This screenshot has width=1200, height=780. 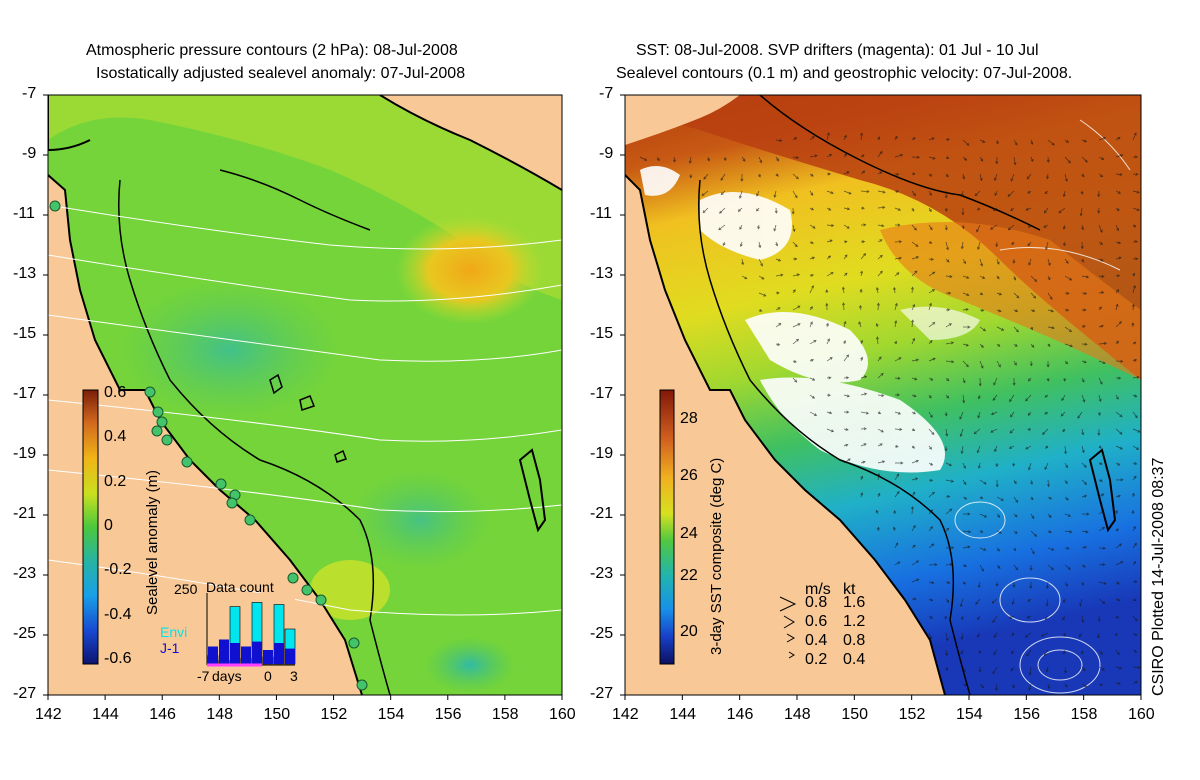 What do you see at coordinates (1027, 714) in the screenshot?
I see `lon-label-right: 156` at bounding box center [1027, 714].